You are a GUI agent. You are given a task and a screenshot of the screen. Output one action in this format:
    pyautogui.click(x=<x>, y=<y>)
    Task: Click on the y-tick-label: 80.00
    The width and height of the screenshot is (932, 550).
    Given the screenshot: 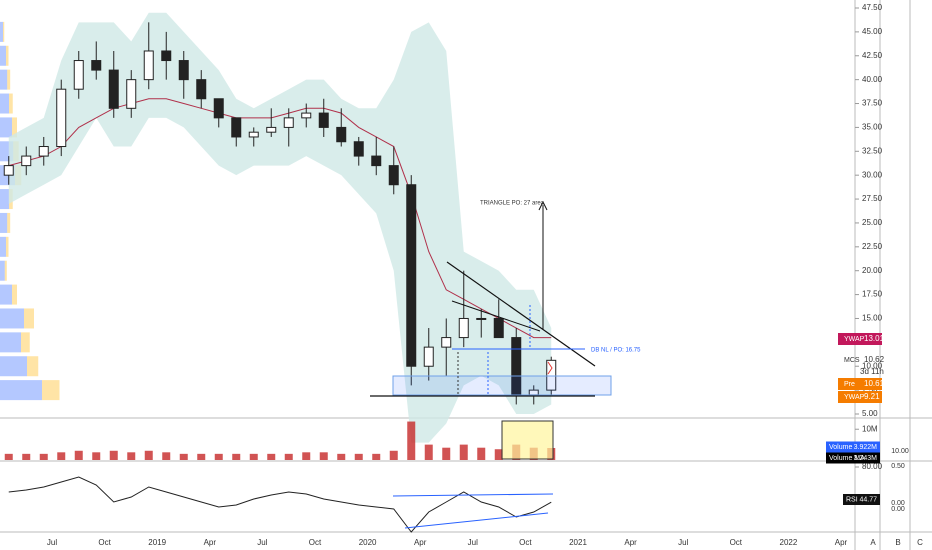 What is the action you would take?
    pyautogui.click(x=872, y=466)
    